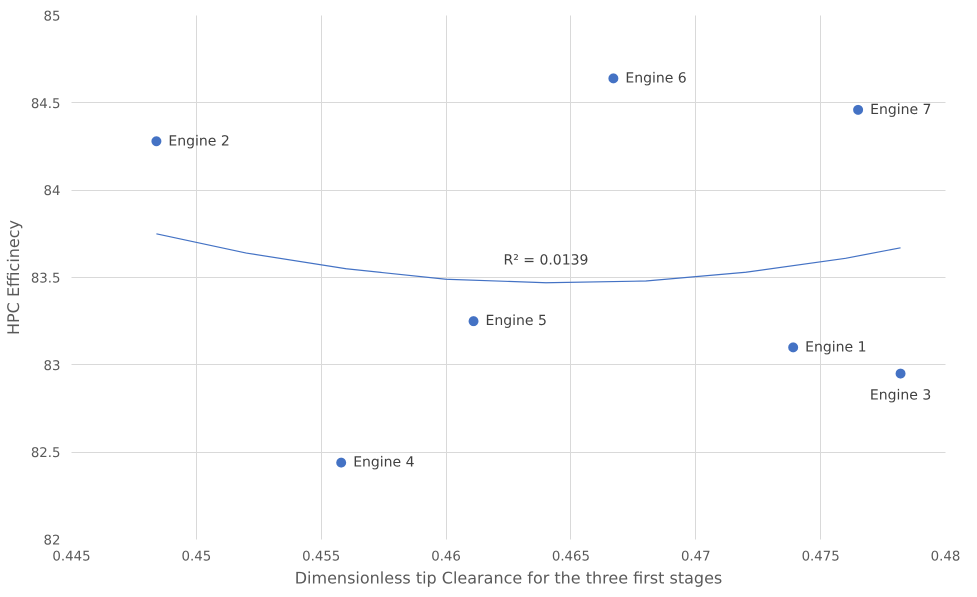 This screenshot has height=597, width=977. I want to click on annotation: Engine 7, so click(901, 110).